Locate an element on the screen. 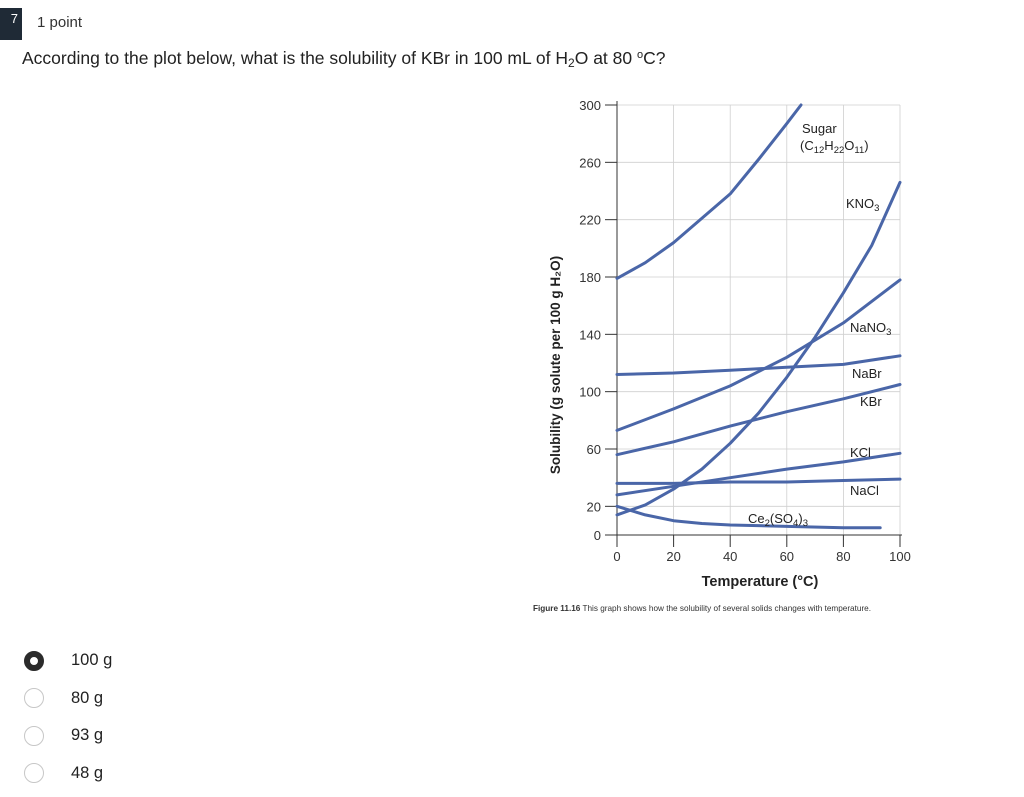  caption-figure-number: Figure 11.16 is located at coordinates (557, 608).